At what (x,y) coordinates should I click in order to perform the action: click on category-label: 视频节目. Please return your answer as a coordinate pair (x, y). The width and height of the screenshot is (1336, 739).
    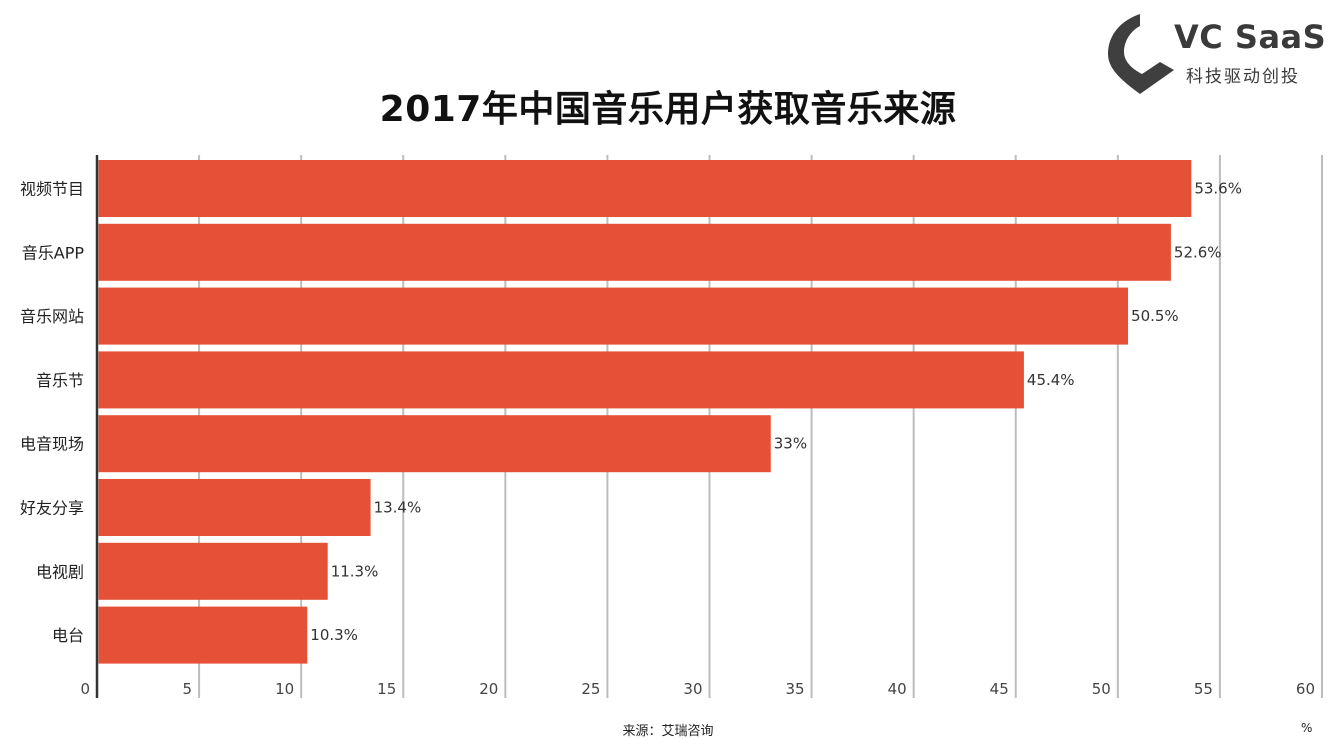
    Looking at the image, I should click on (52, 189).